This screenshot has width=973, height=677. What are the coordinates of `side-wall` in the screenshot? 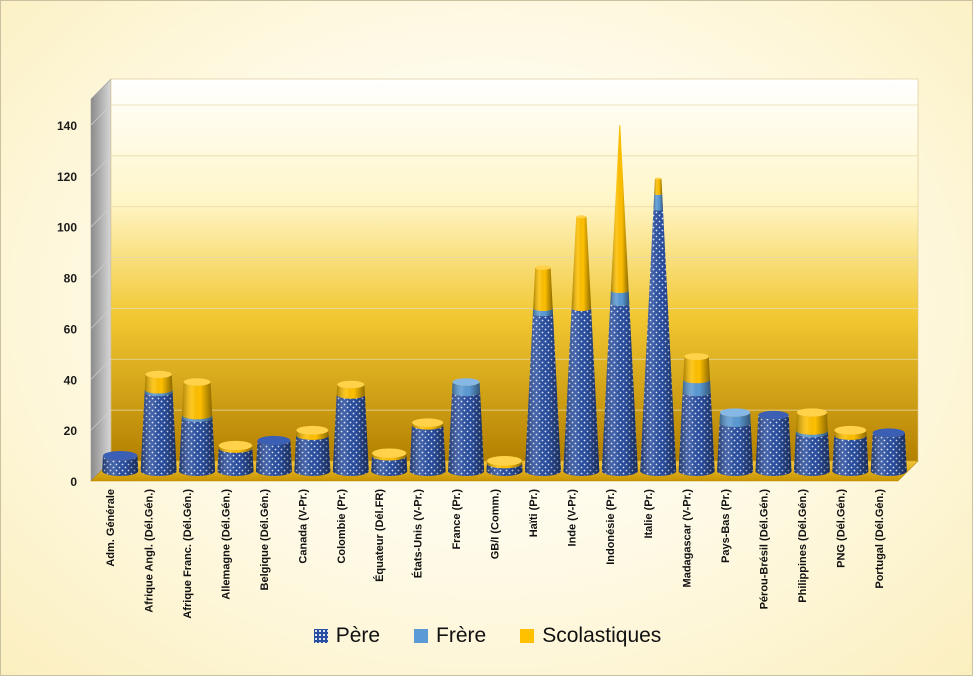 It's located at (101, 280).